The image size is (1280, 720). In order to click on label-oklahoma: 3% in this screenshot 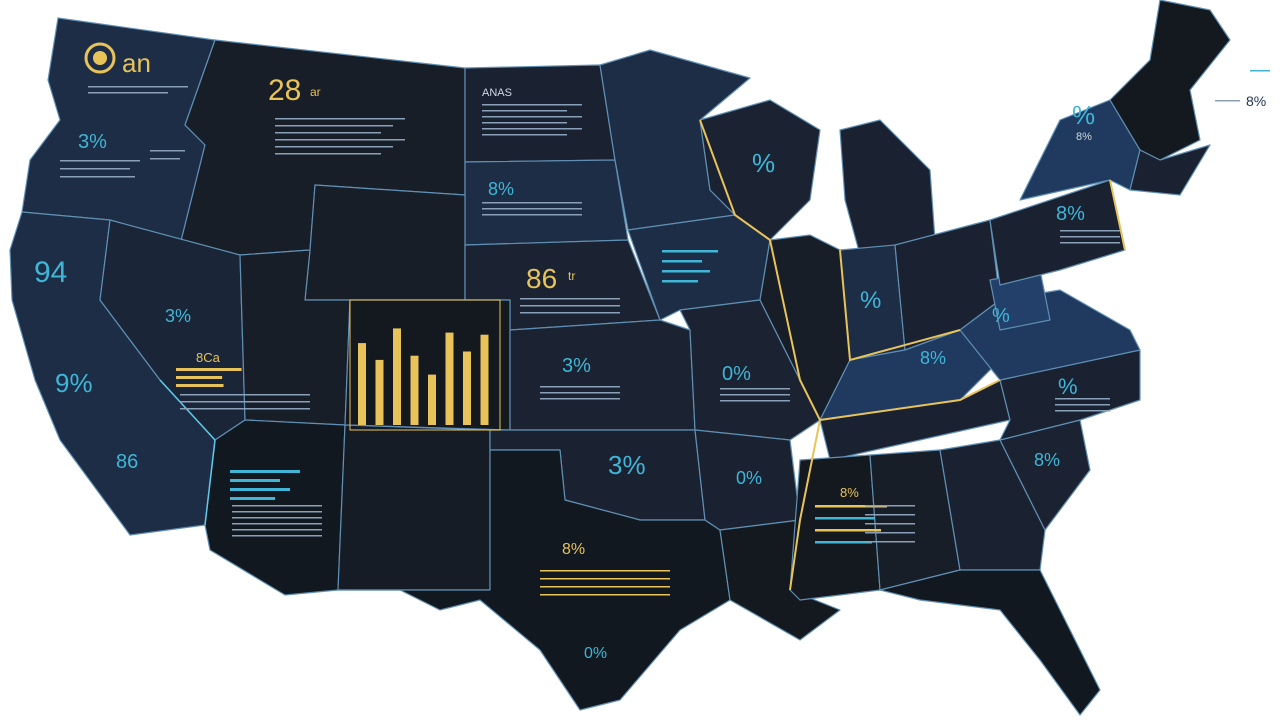, I will do `click(627, 465)`.